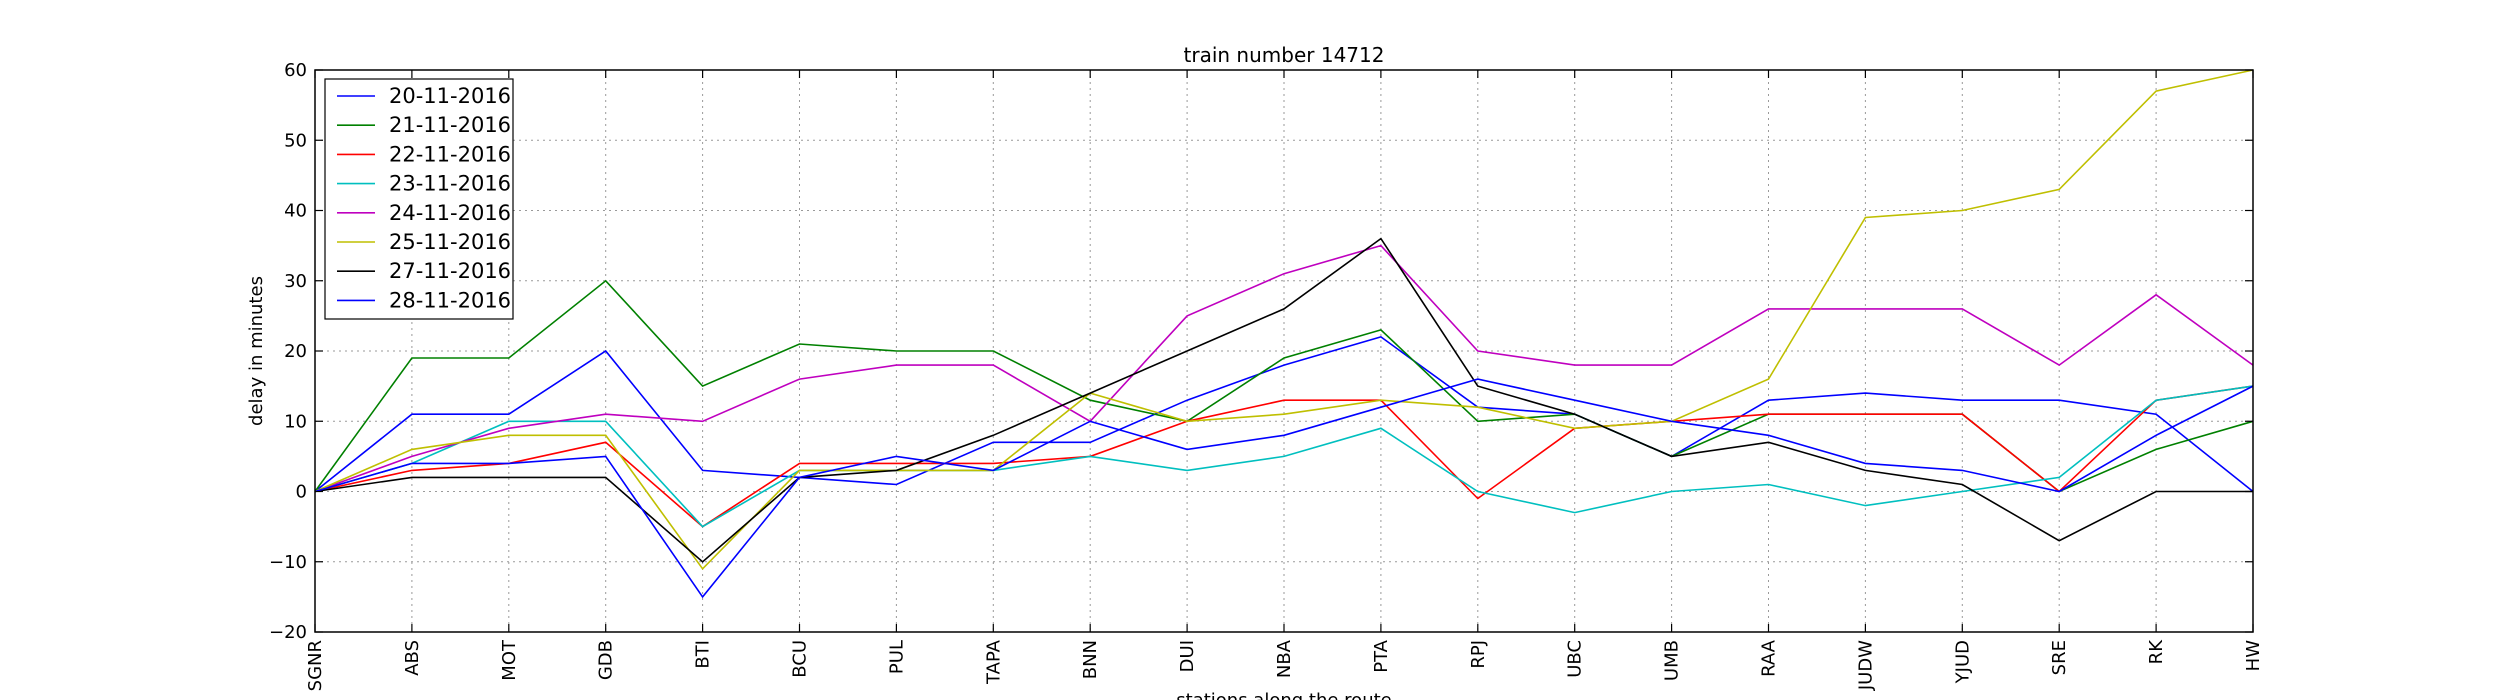  Describe the element at coordinates (1672, 660) in the screenshot. I see `x-tick-label: UMB` at that location.